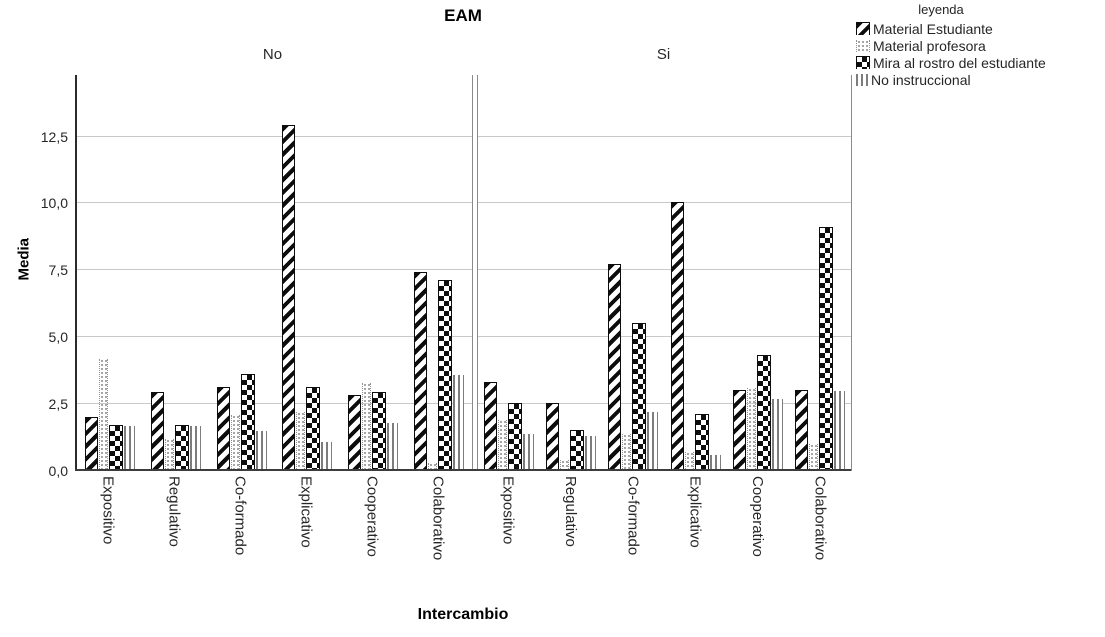 The image size is (1105, 637). What do you see at coordinates (615, 367) in the screenshot?
I see `bar-Si-Co-formado-series1` at bounding box center [615, 367].